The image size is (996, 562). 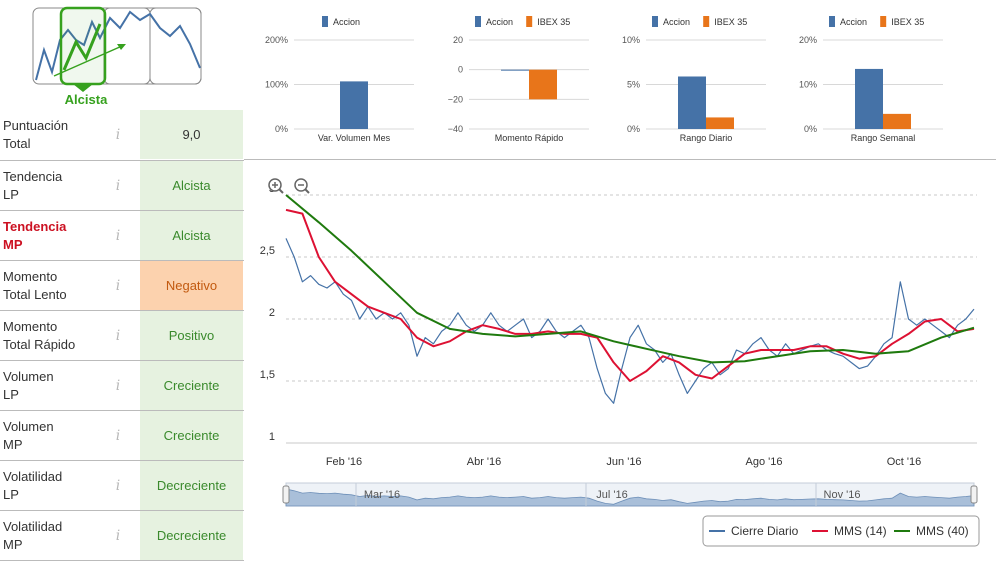 What do you see at coordinates (191, 435) in the screenshot?
I see `metric-value: Creciente` at bounding box center [191, 435].